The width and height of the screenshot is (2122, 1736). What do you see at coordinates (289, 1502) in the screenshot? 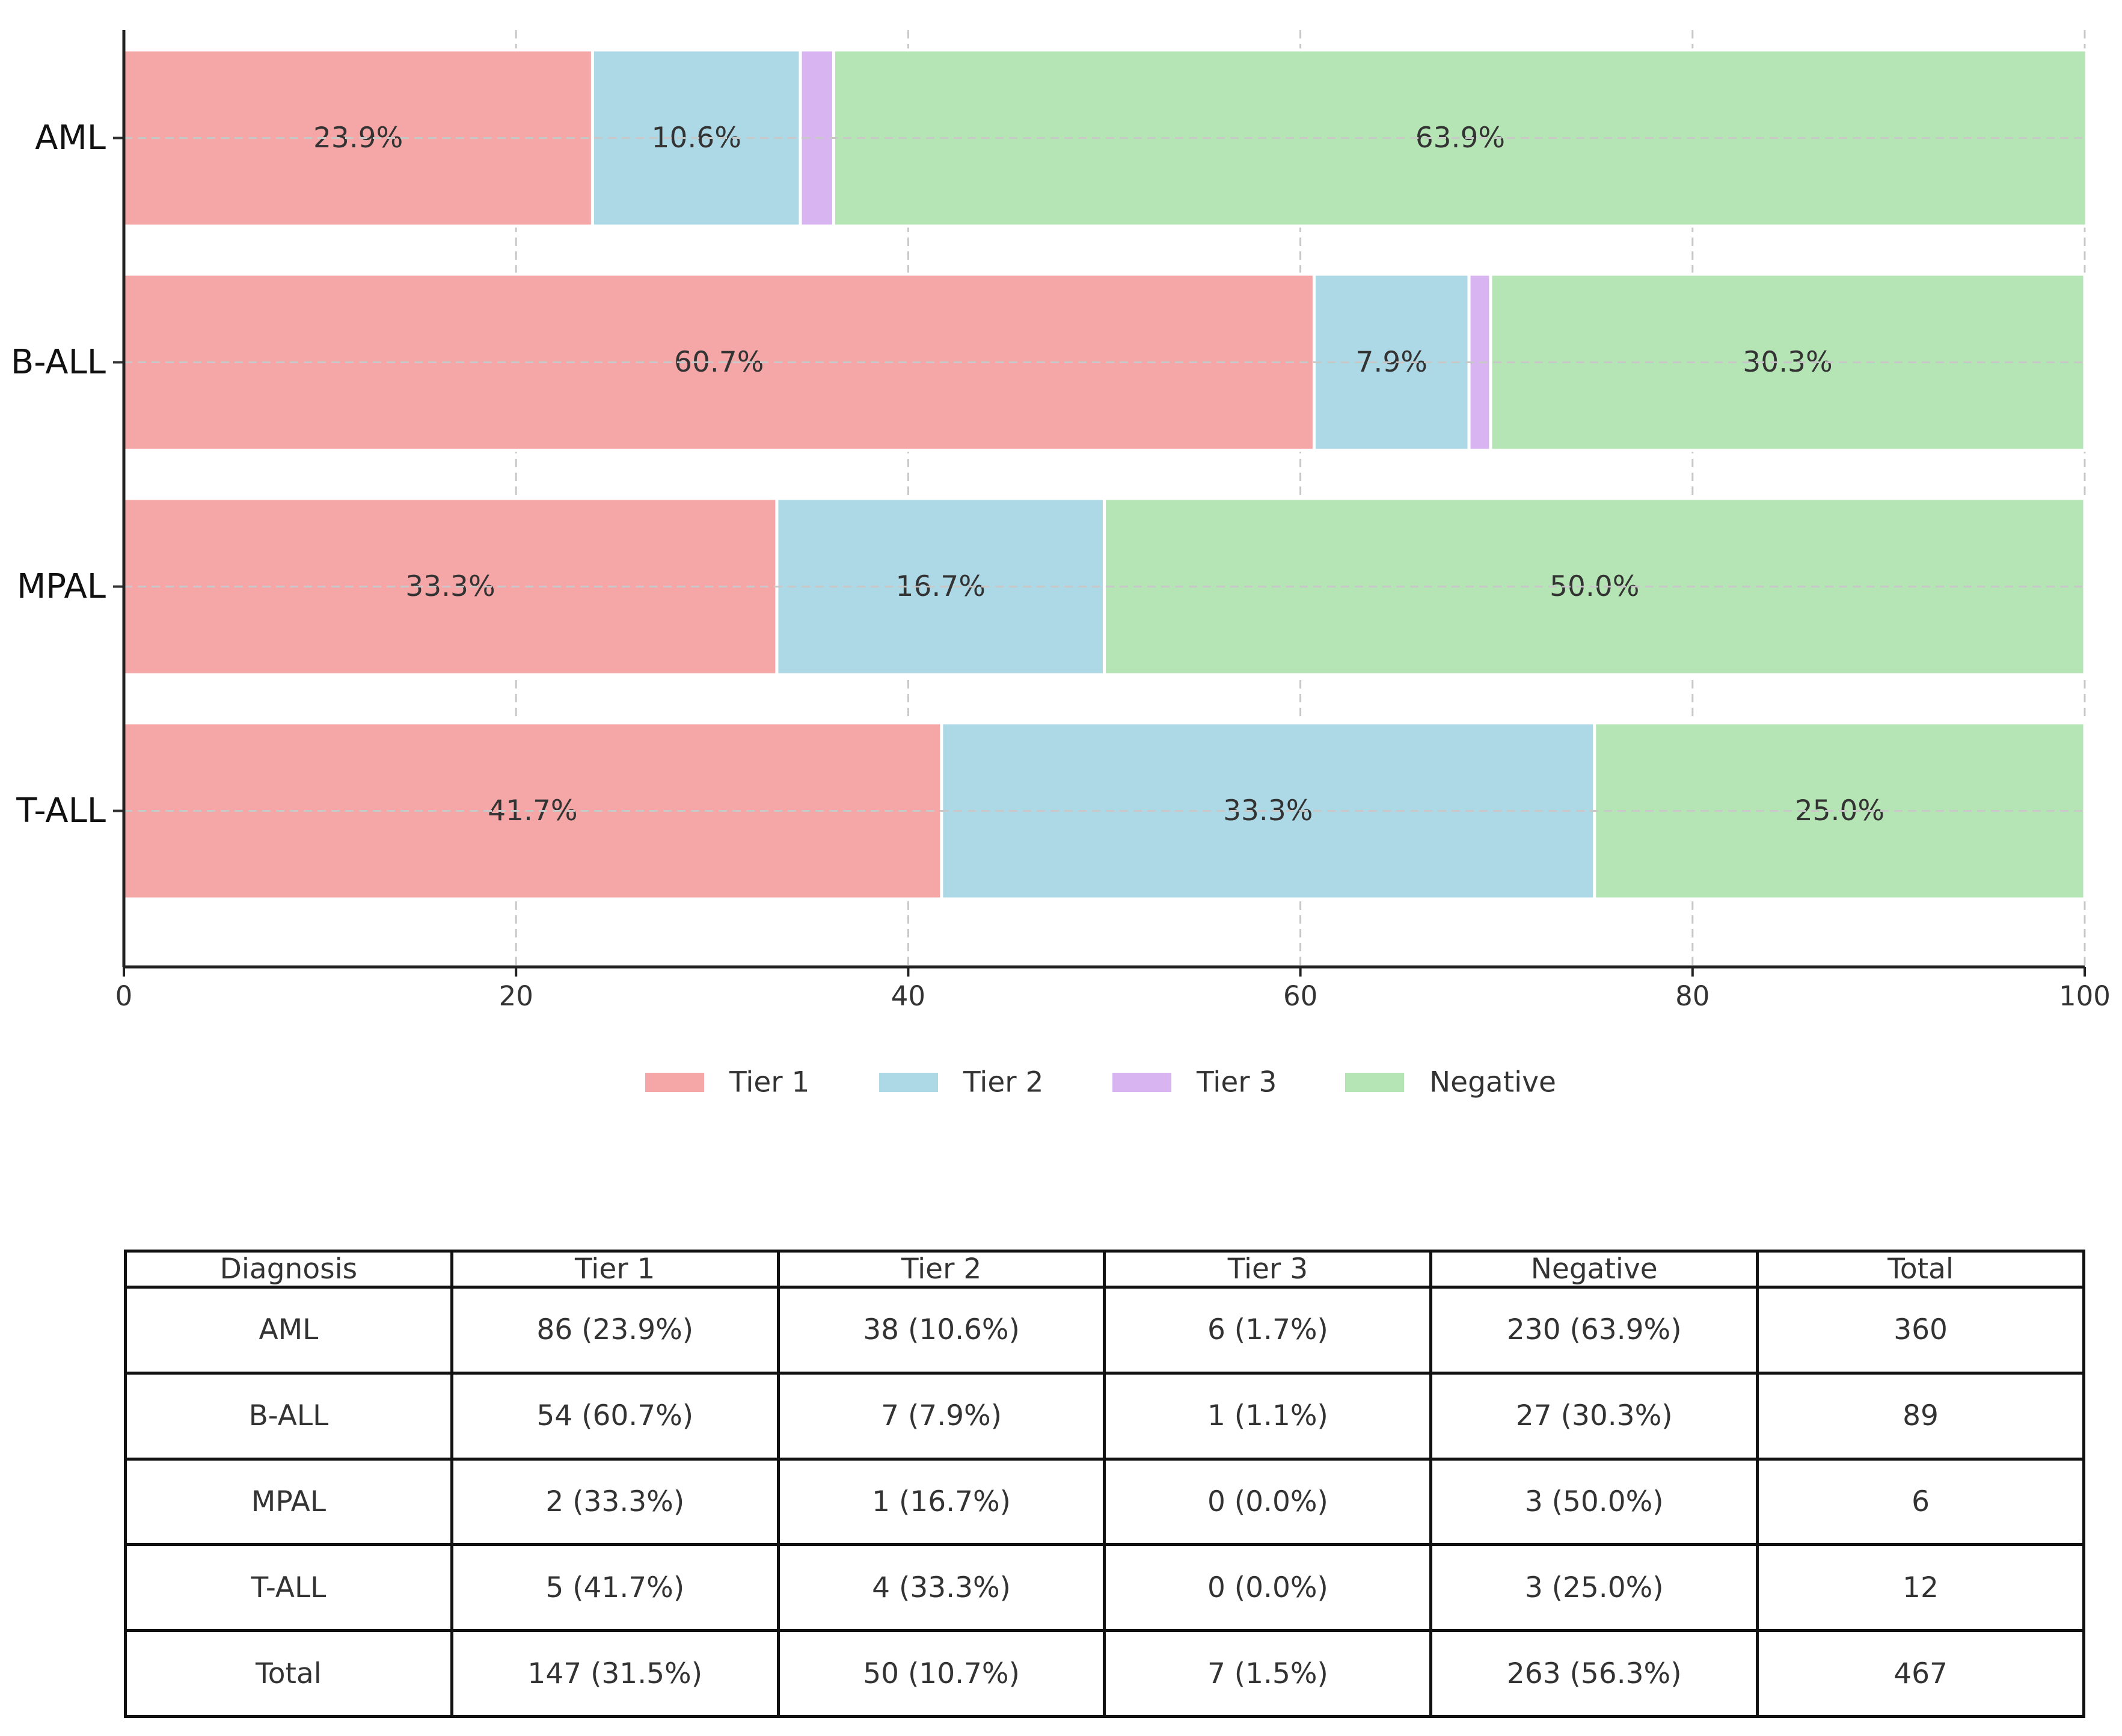
I see `table-cell: MPAL` at bounding box center [289, 1502].